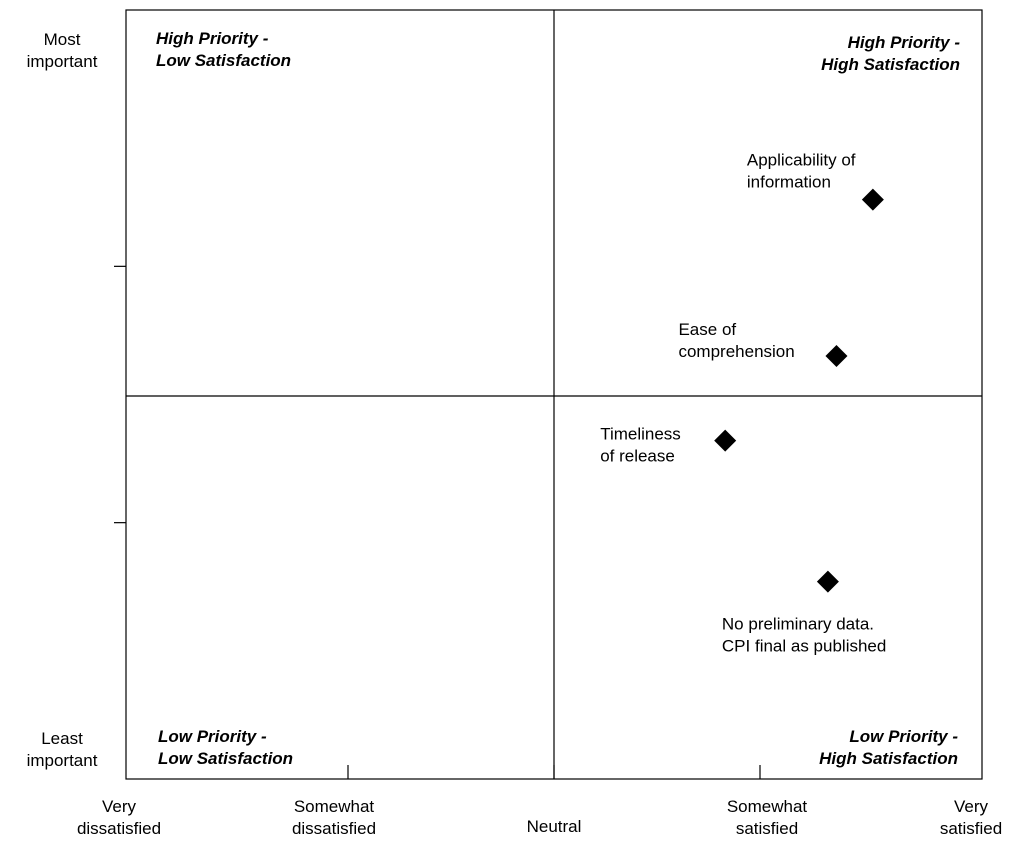 This screenshot has width=1012, height=844. I want to click on x-tick-label: Very dissatisfied, so click(119, 817).